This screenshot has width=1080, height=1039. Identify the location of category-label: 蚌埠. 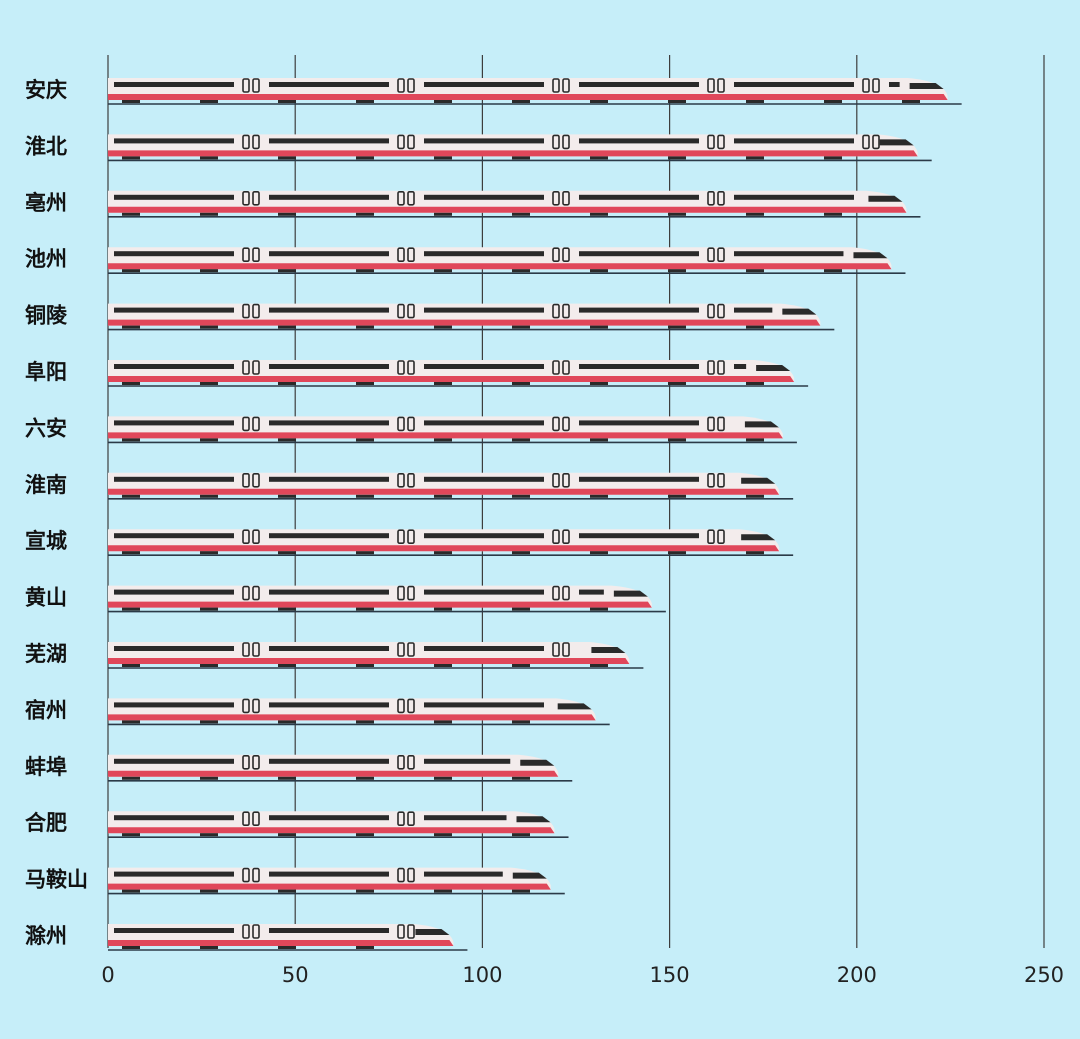
(46, 767).